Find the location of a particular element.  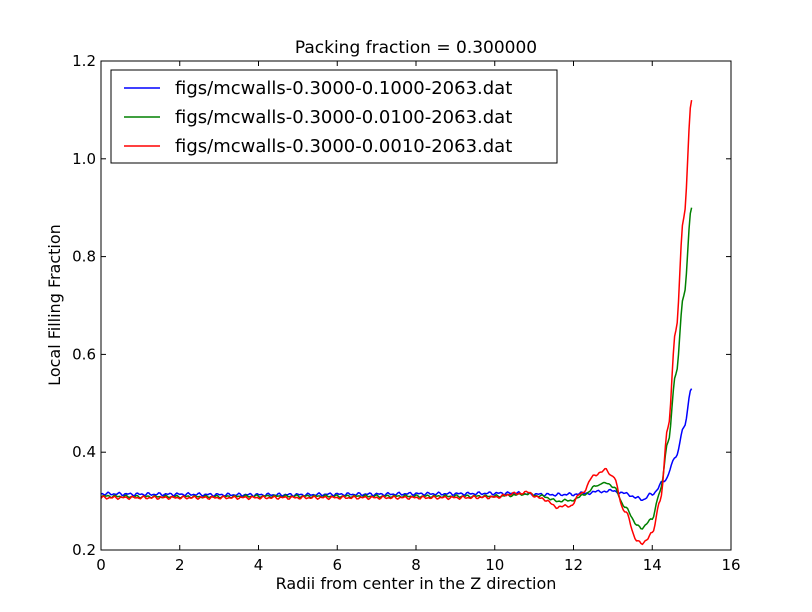

x-tick-label: 14 is located at coordinates (652, 565).